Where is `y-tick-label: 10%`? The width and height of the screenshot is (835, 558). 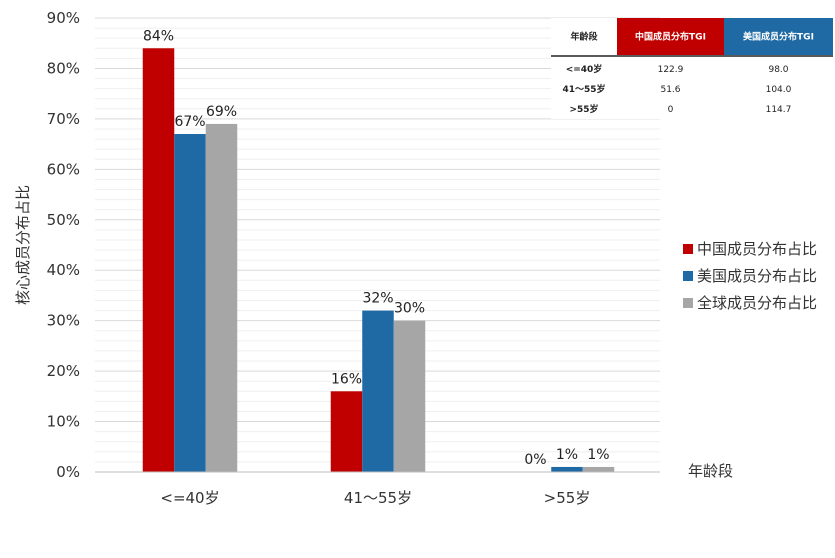
y-tick-label: 10% is located at coordinates (63, 422).